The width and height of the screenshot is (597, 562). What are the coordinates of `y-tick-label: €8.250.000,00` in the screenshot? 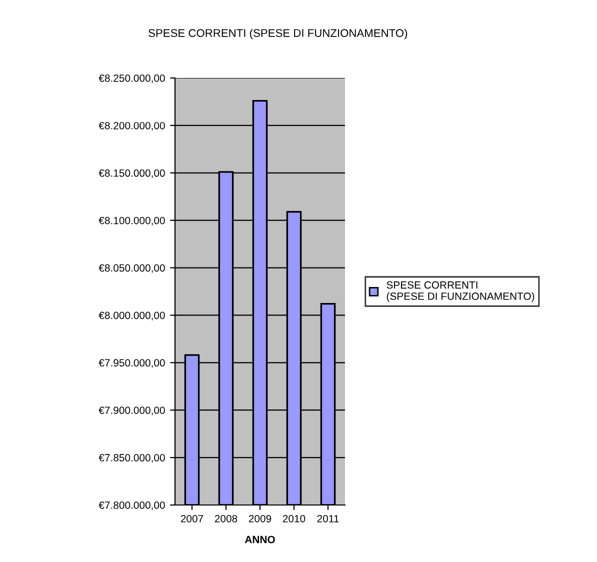 It's located at (131, 79).